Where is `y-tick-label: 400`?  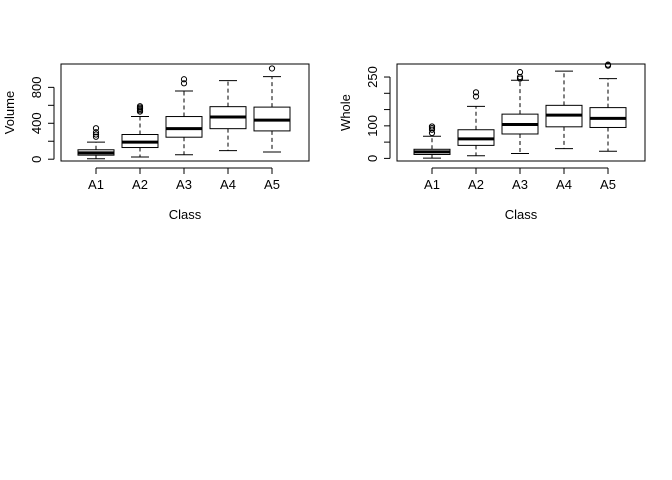
y-tick-label: 400 is located at coordinates (36, 123).